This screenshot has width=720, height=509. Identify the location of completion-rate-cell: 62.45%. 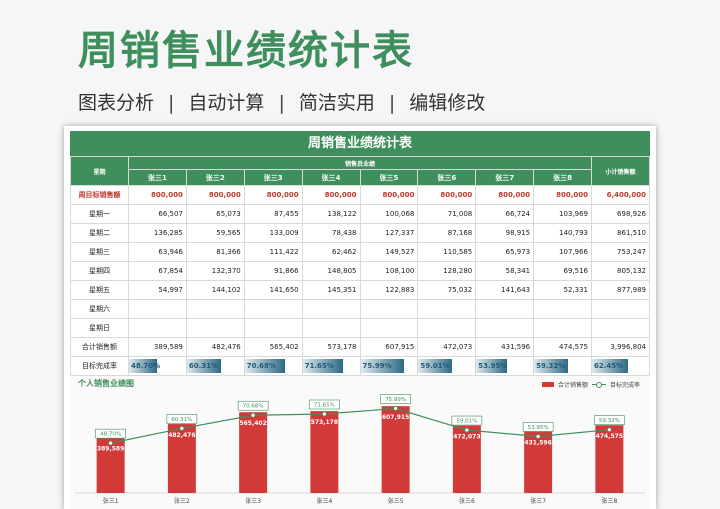
(620, 366).